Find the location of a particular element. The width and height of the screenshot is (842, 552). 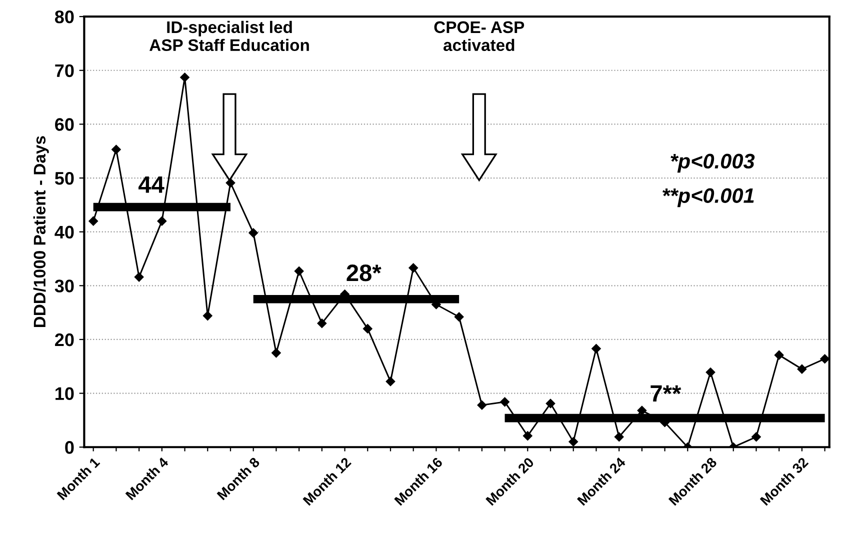

y-tick-label: 20 is located at coordinates (64, 339).